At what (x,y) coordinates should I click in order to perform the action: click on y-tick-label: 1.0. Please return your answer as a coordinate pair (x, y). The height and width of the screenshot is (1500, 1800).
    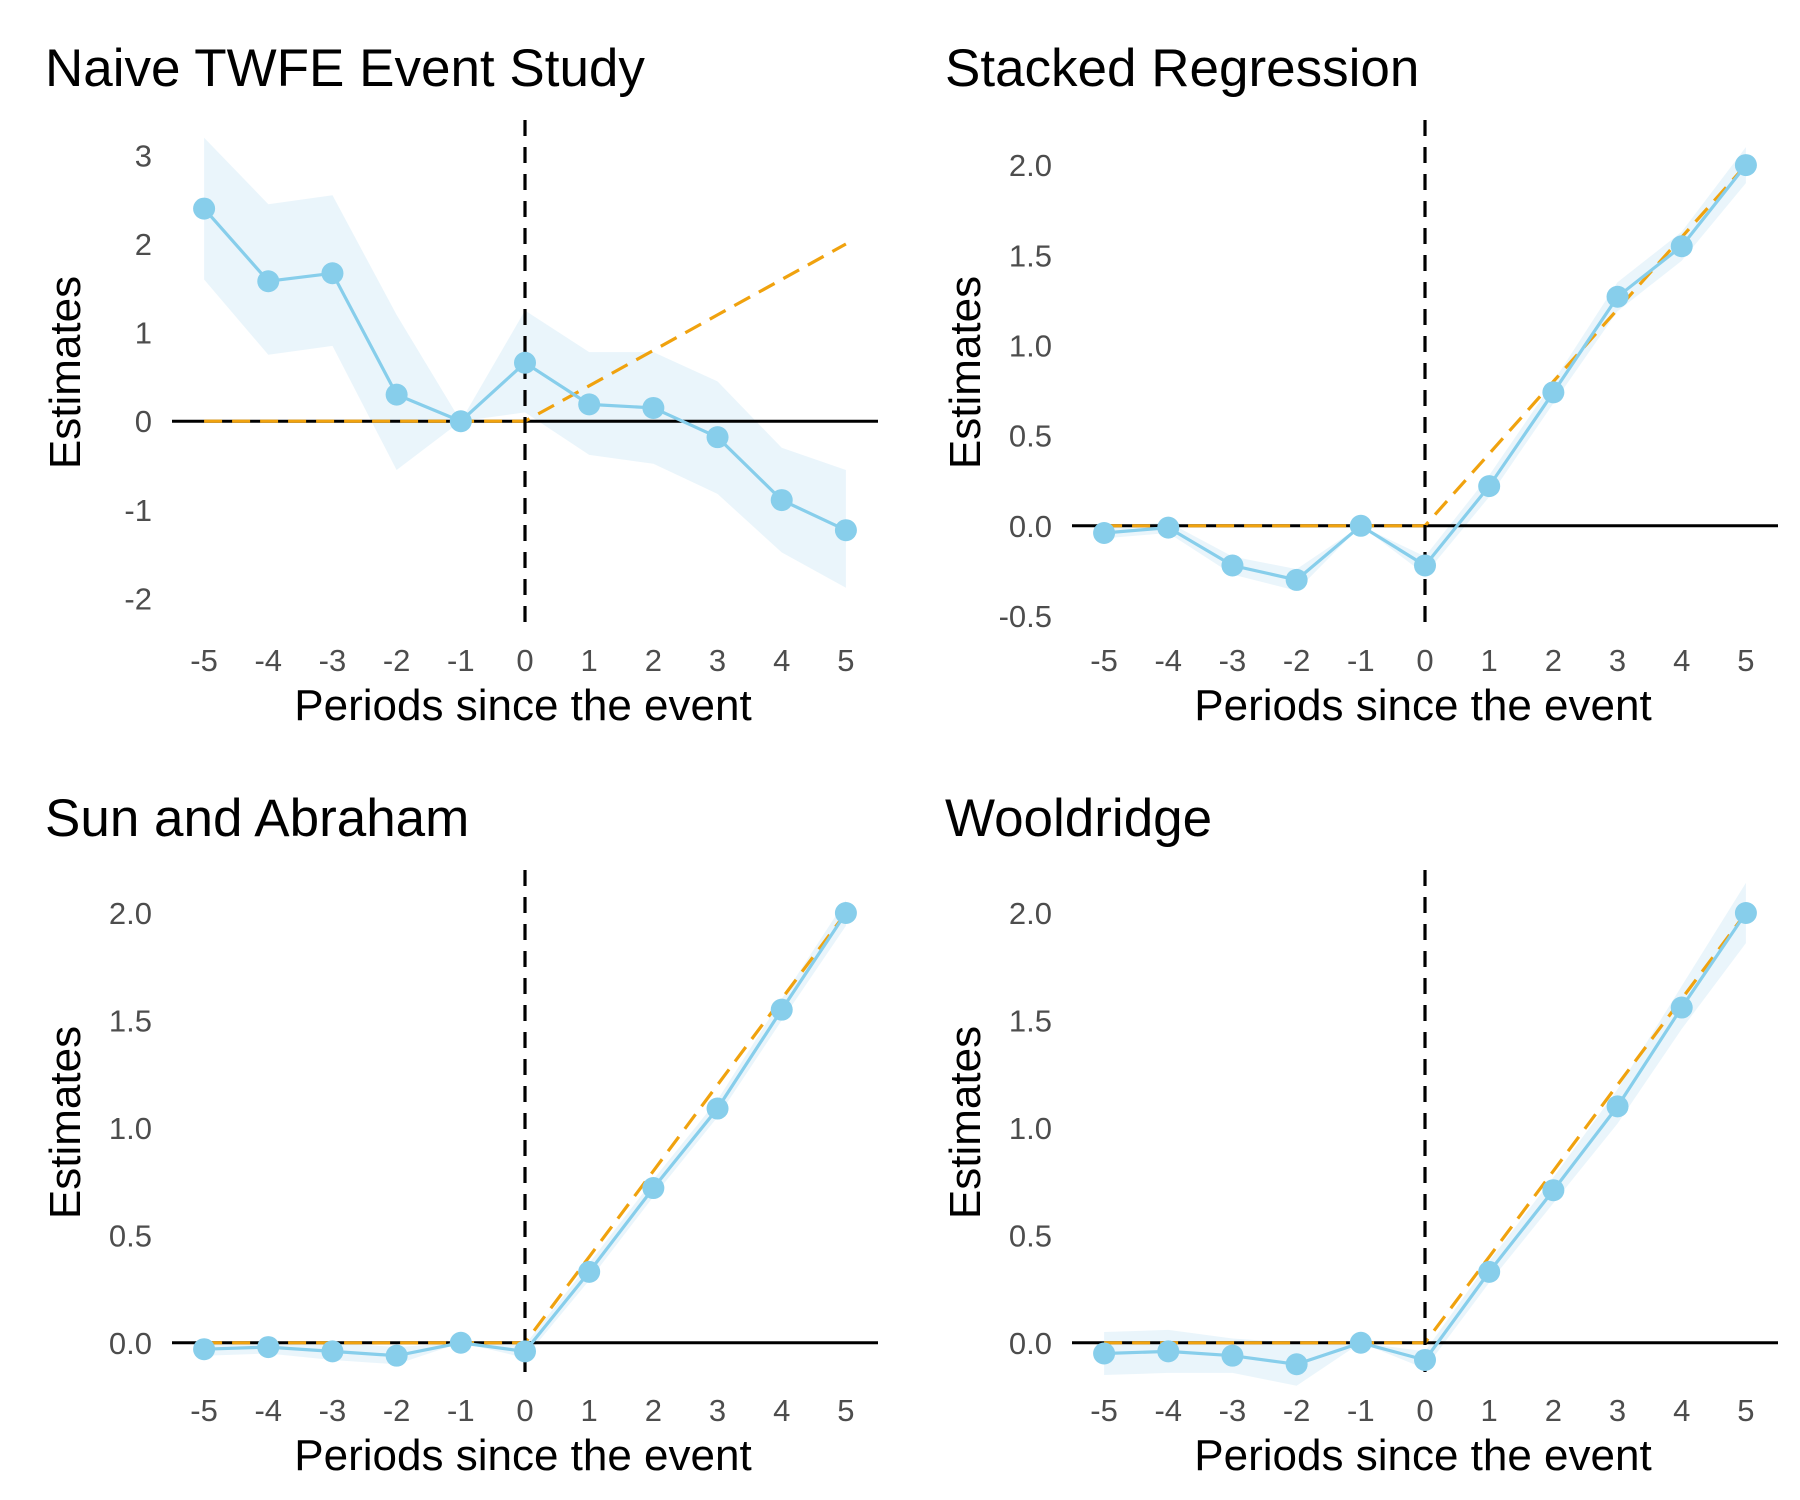
    Looking at the image, I should click on (1030, 345).